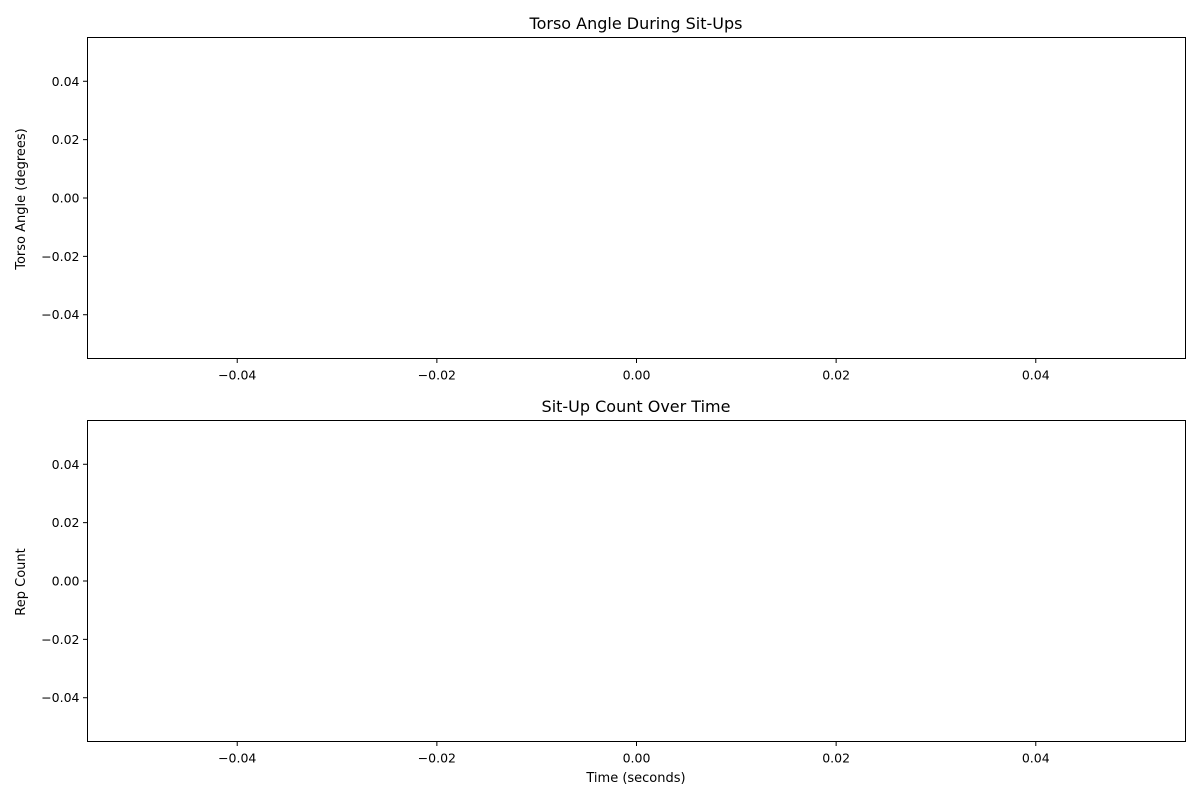  What do you see at coordinates (836, 758) in the screenshot?
I see `situp-count-x-tick-label: 0.02` at bounding box center [836, 758].